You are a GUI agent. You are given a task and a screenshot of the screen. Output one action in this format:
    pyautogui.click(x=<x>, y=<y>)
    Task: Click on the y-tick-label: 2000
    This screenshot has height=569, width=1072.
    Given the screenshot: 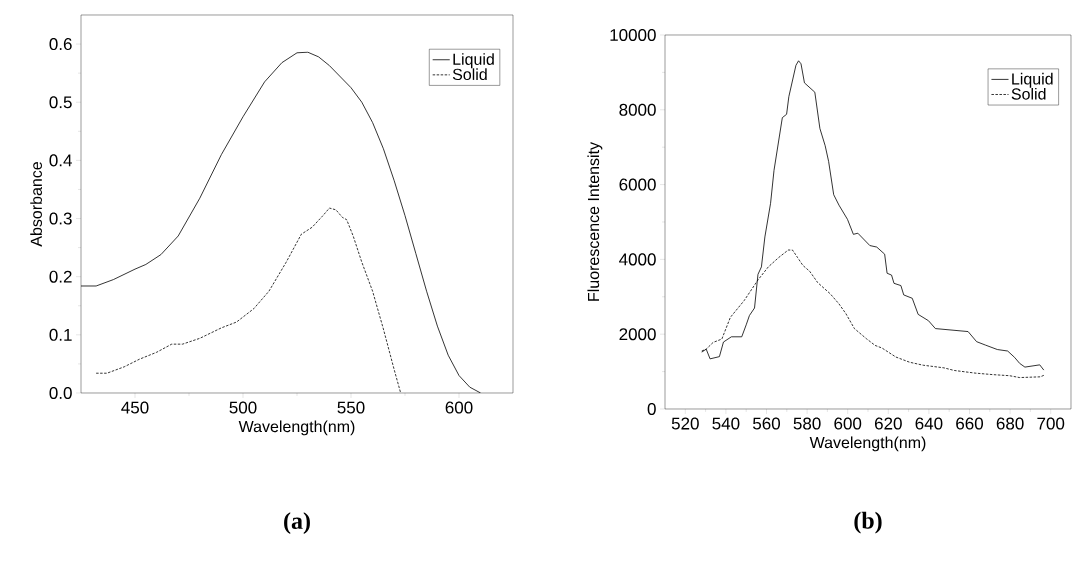 What is the action you would take?
    pyautogui.click(x=637, y=334)
    